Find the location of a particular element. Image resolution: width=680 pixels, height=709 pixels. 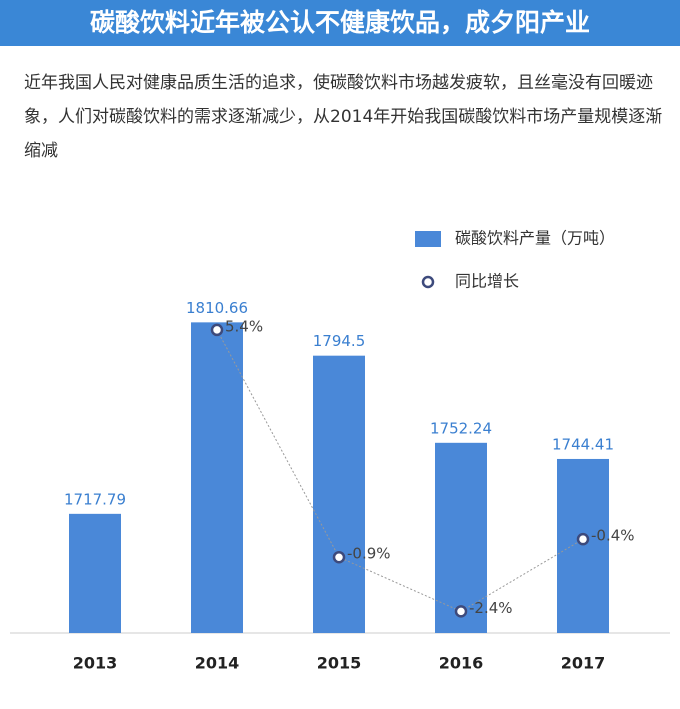

growth-label: -0.9% is located at coordinates (369, 554).